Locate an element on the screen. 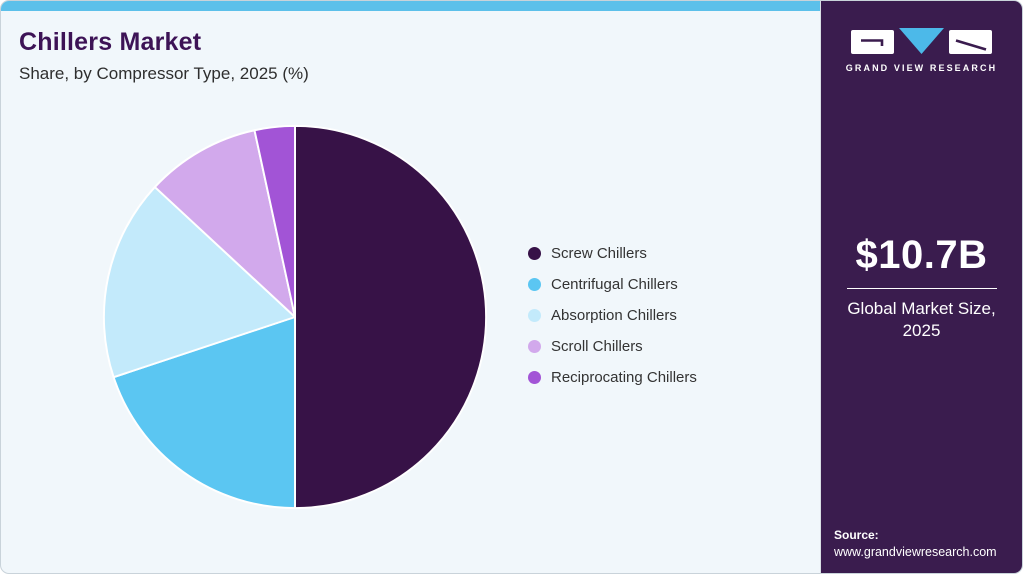 This screenshot has height=576, width=1025. legend-item: Screw Chillers is located at coordinates (612, 253).